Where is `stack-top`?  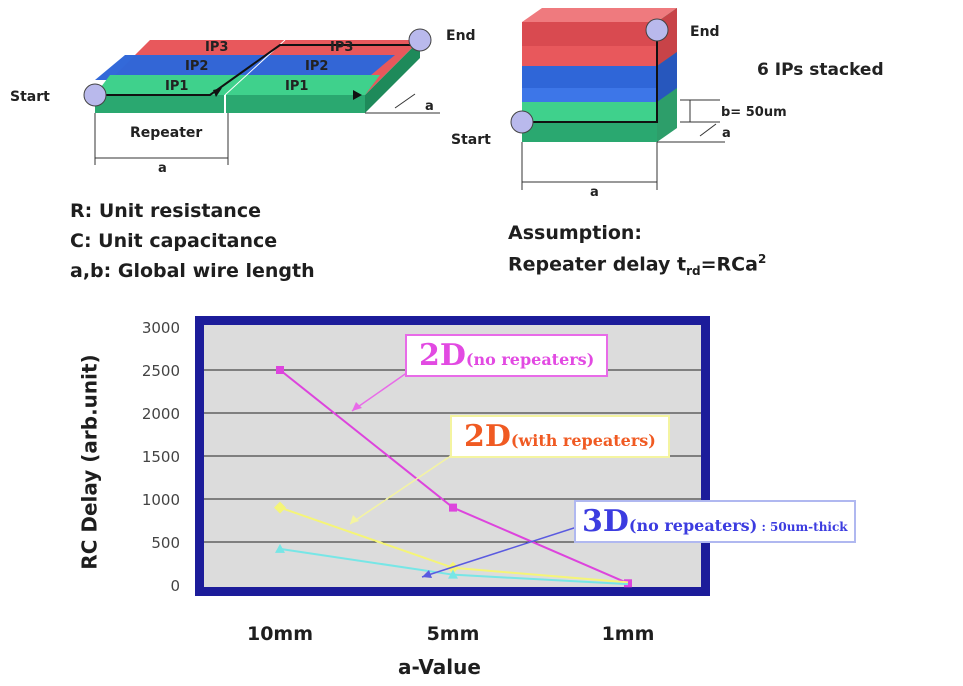
stack-top is located at coordinates (599, 15).